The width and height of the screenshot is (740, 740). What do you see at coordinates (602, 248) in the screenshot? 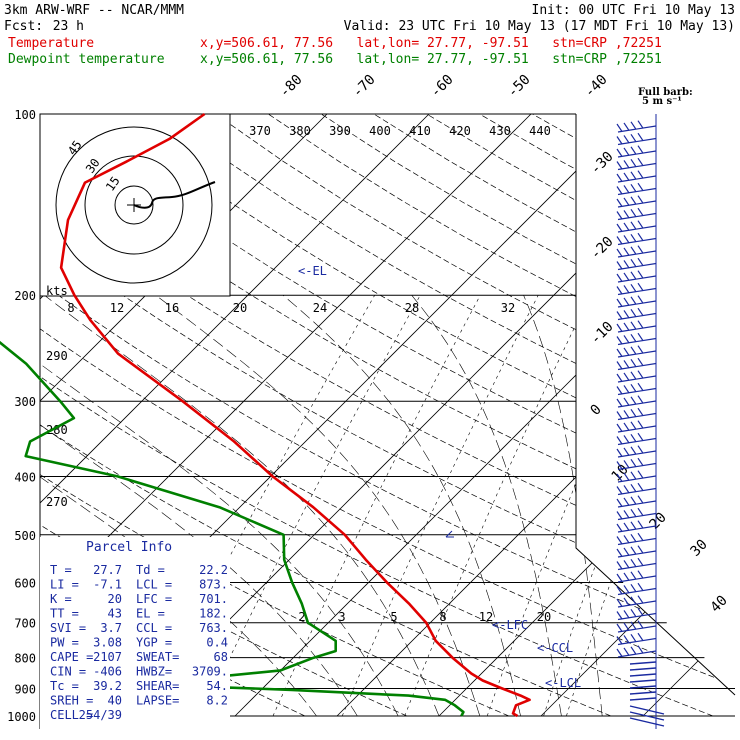
I see `isotherm-label: -20` at bounding box center [602, 248].